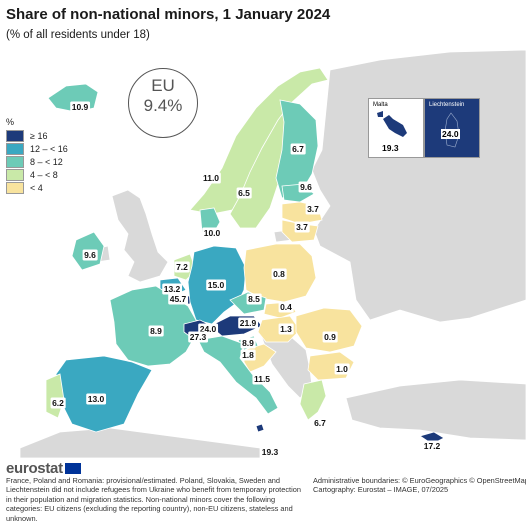 The image size is (526, 526). I want to click on value-label-lithuania: 3.7, so click(302, 227).